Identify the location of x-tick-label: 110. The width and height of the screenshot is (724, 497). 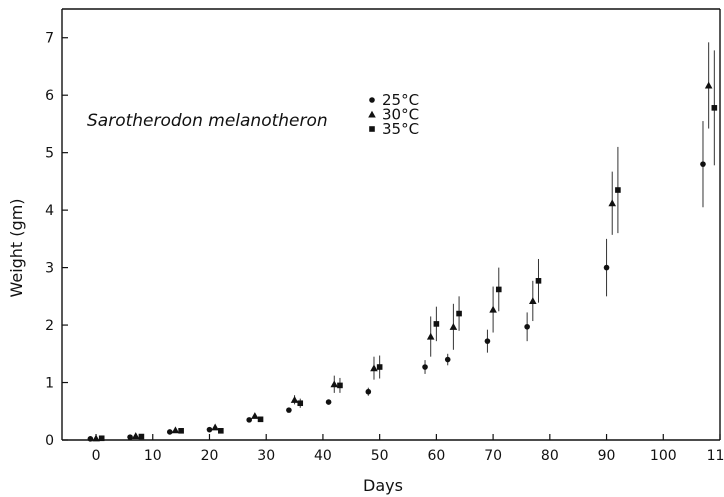
(715, 456).